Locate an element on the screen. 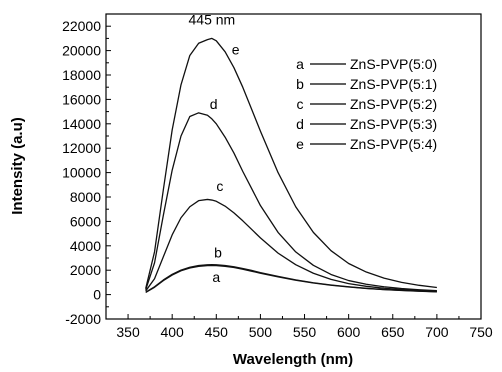 The image size is (502, 372). y-tick-label: 0 is located at coordinates (97, 295).